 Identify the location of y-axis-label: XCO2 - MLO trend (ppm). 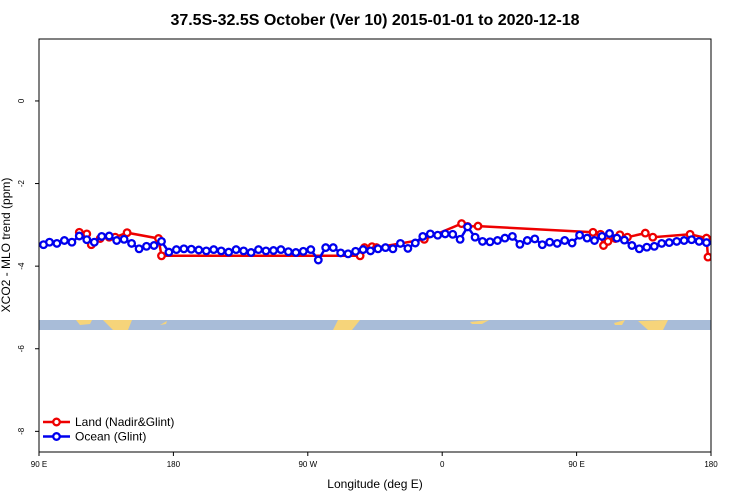
(6, 245).